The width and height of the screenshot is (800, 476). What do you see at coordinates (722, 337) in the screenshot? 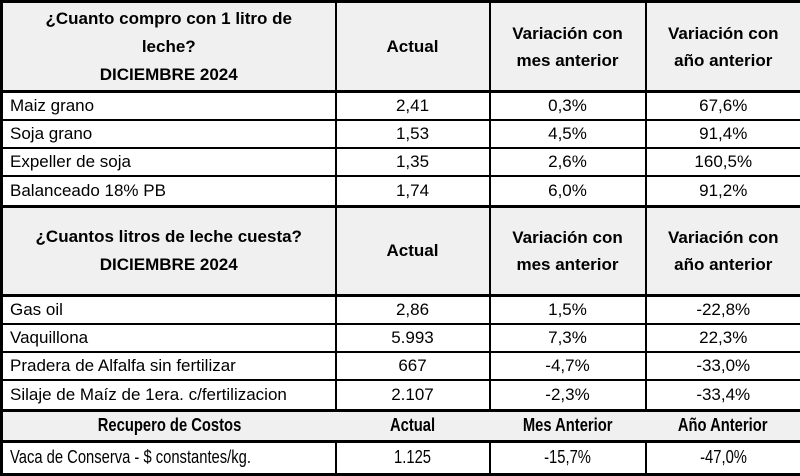
I see `anio-anterior-value: 22,3%` at bounding box center [722, 337].